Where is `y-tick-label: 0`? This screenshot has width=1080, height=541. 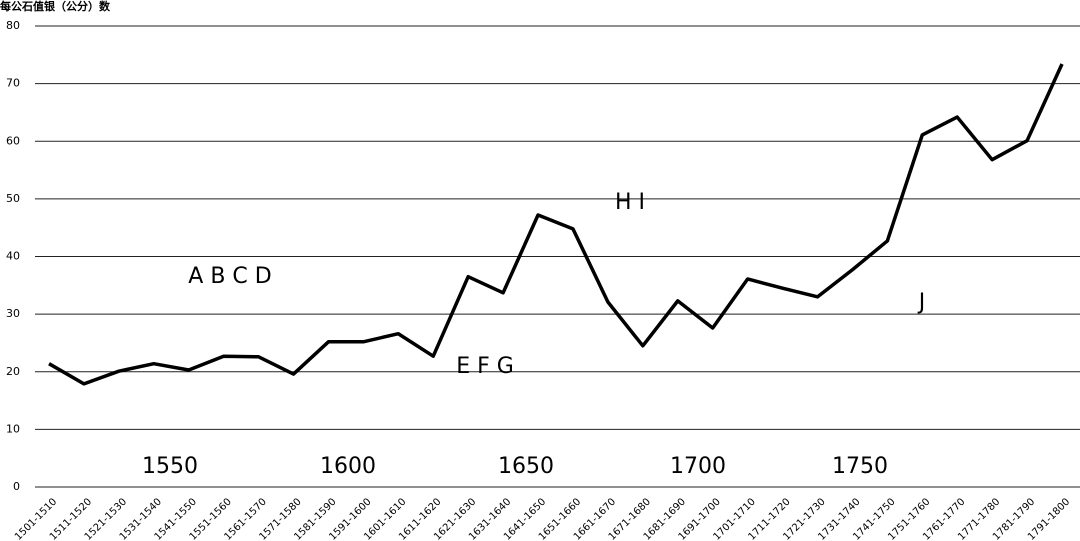 y-tick-label: 0 is located at coordinates (16, 486).